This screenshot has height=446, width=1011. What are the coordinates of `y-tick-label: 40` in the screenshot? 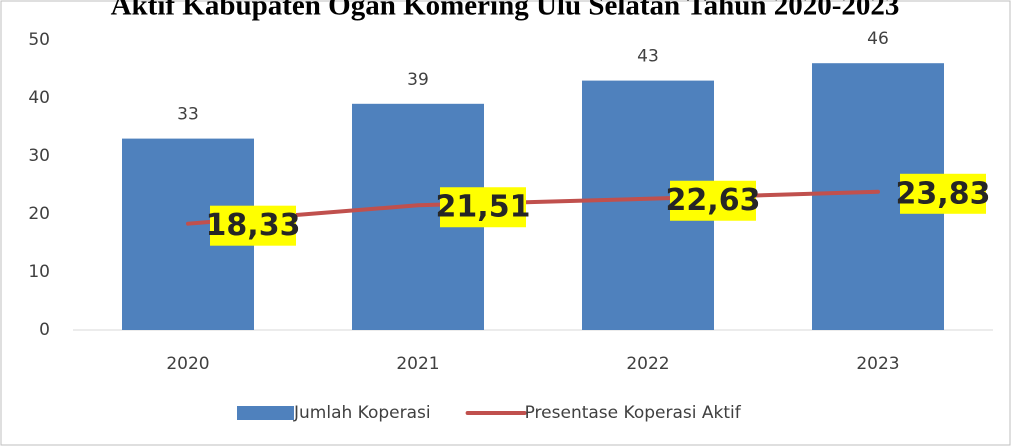 It's located at (39, 98).